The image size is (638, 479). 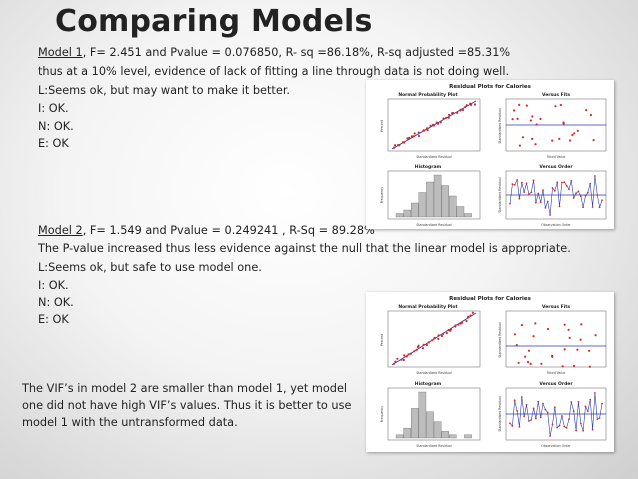 What do you see at coordinates (53, 285) in the screenshot?
I see `model2-independence: I: OK.` at bounding box center [53, 285].